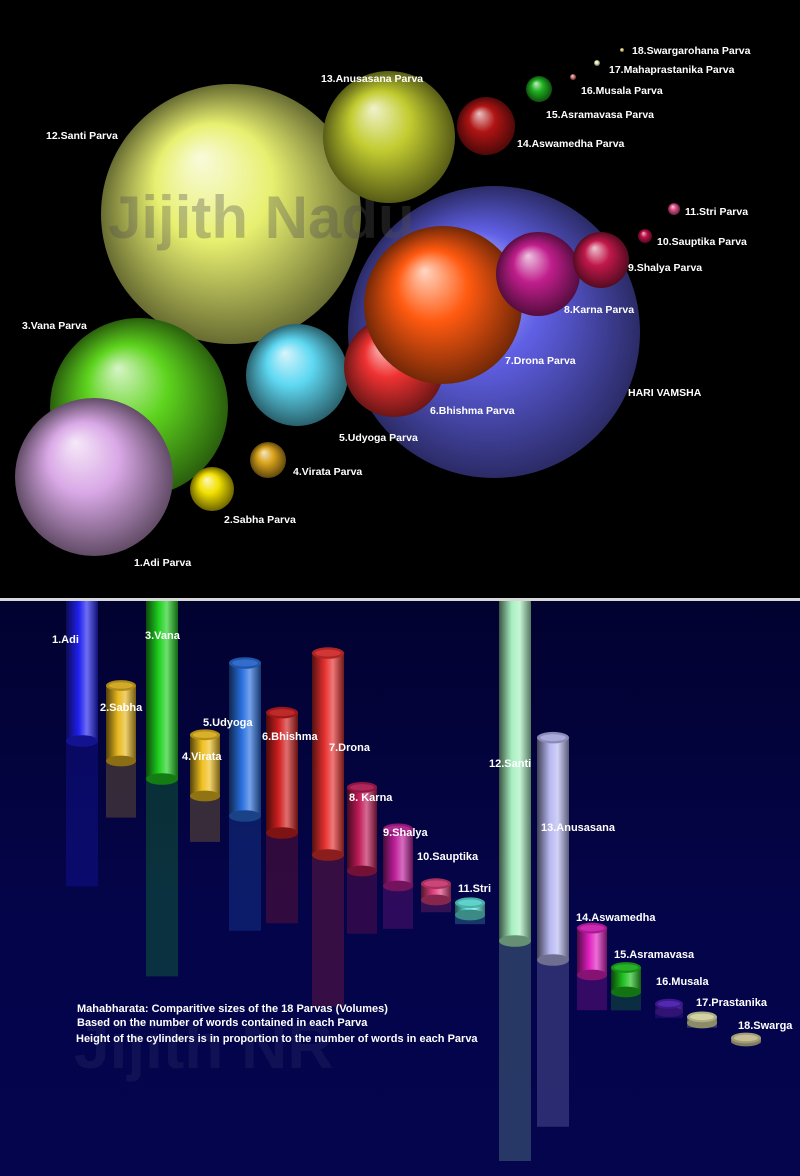 The width and height of the screenshot is (800, 1176). What do you see at coordinates (472, 411) in the screenshot?
I see `bubble-label-6: 6.Bhishma Parva` at bounding box center [472, 411].